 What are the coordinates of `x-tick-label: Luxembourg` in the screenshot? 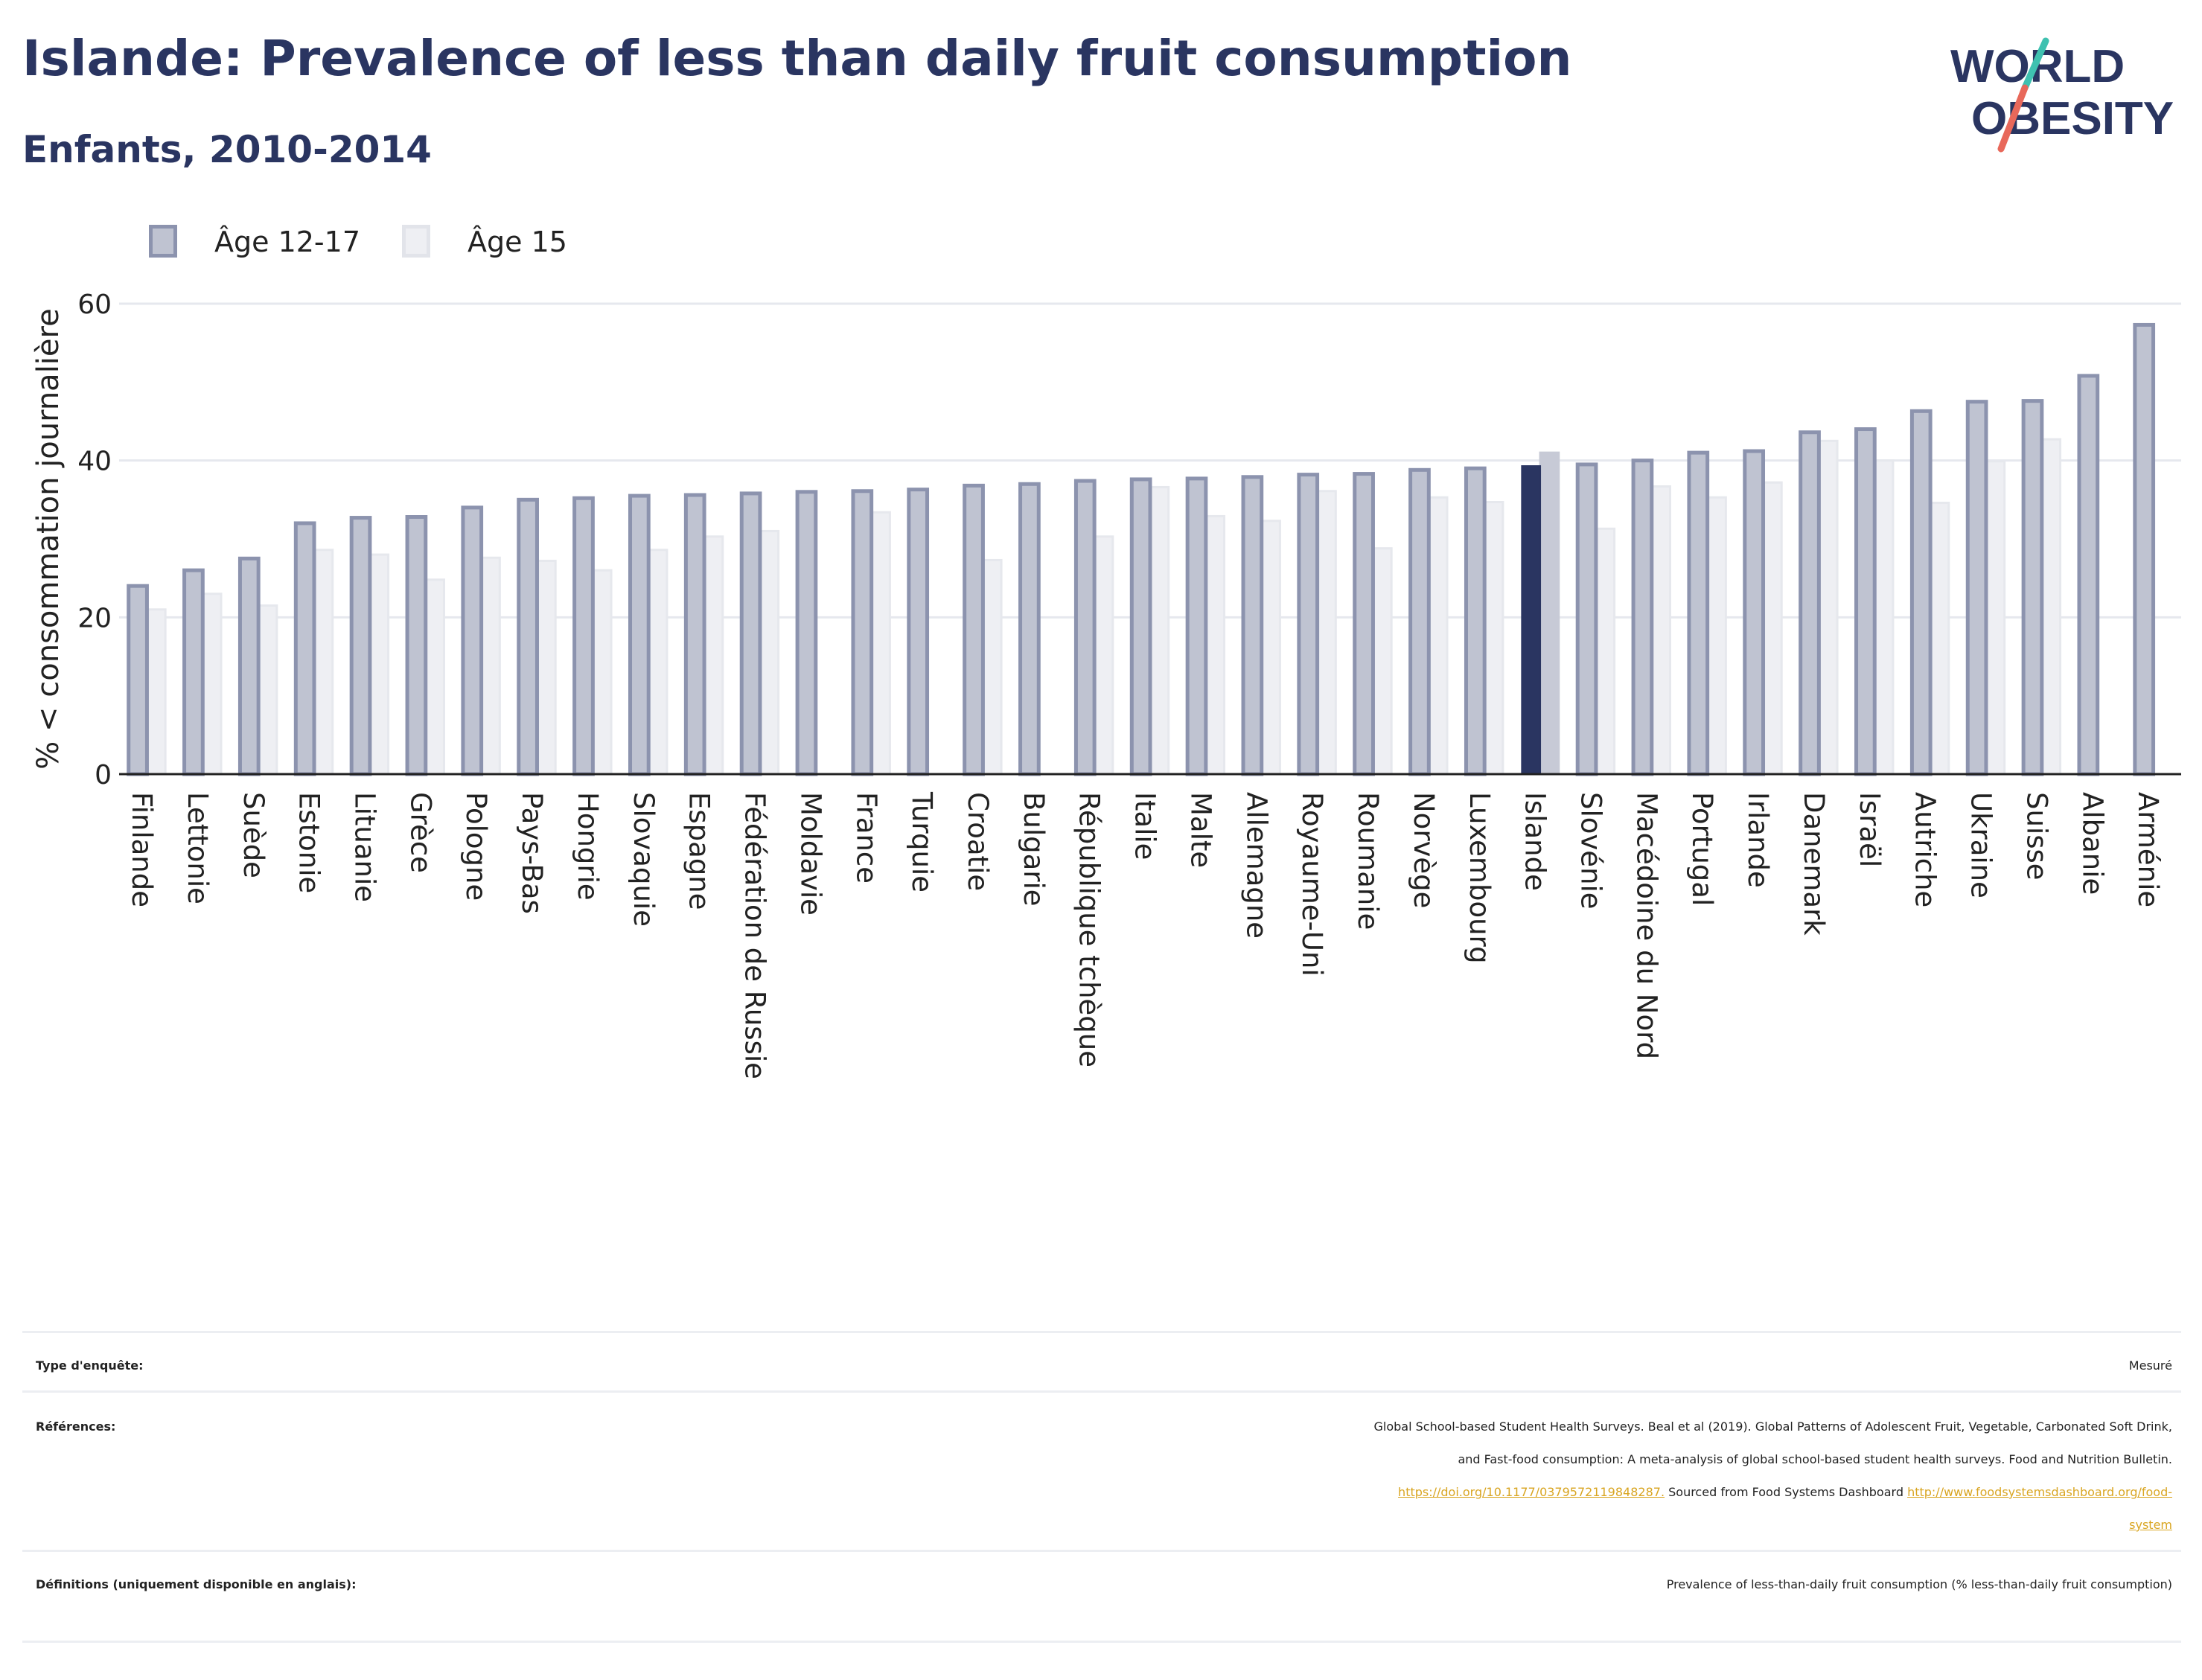 It's located at (1480, 878).